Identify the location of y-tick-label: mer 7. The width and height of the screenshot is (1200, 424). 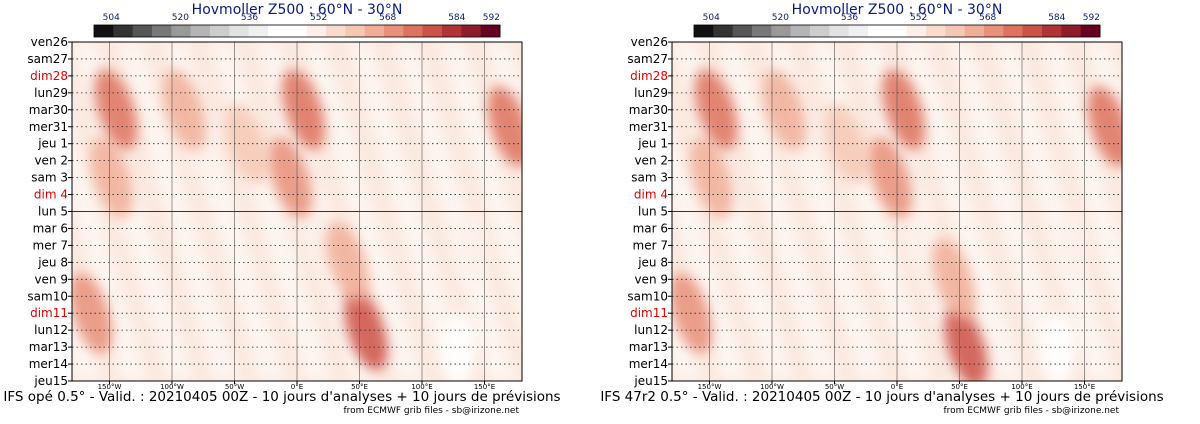
(50, 245).